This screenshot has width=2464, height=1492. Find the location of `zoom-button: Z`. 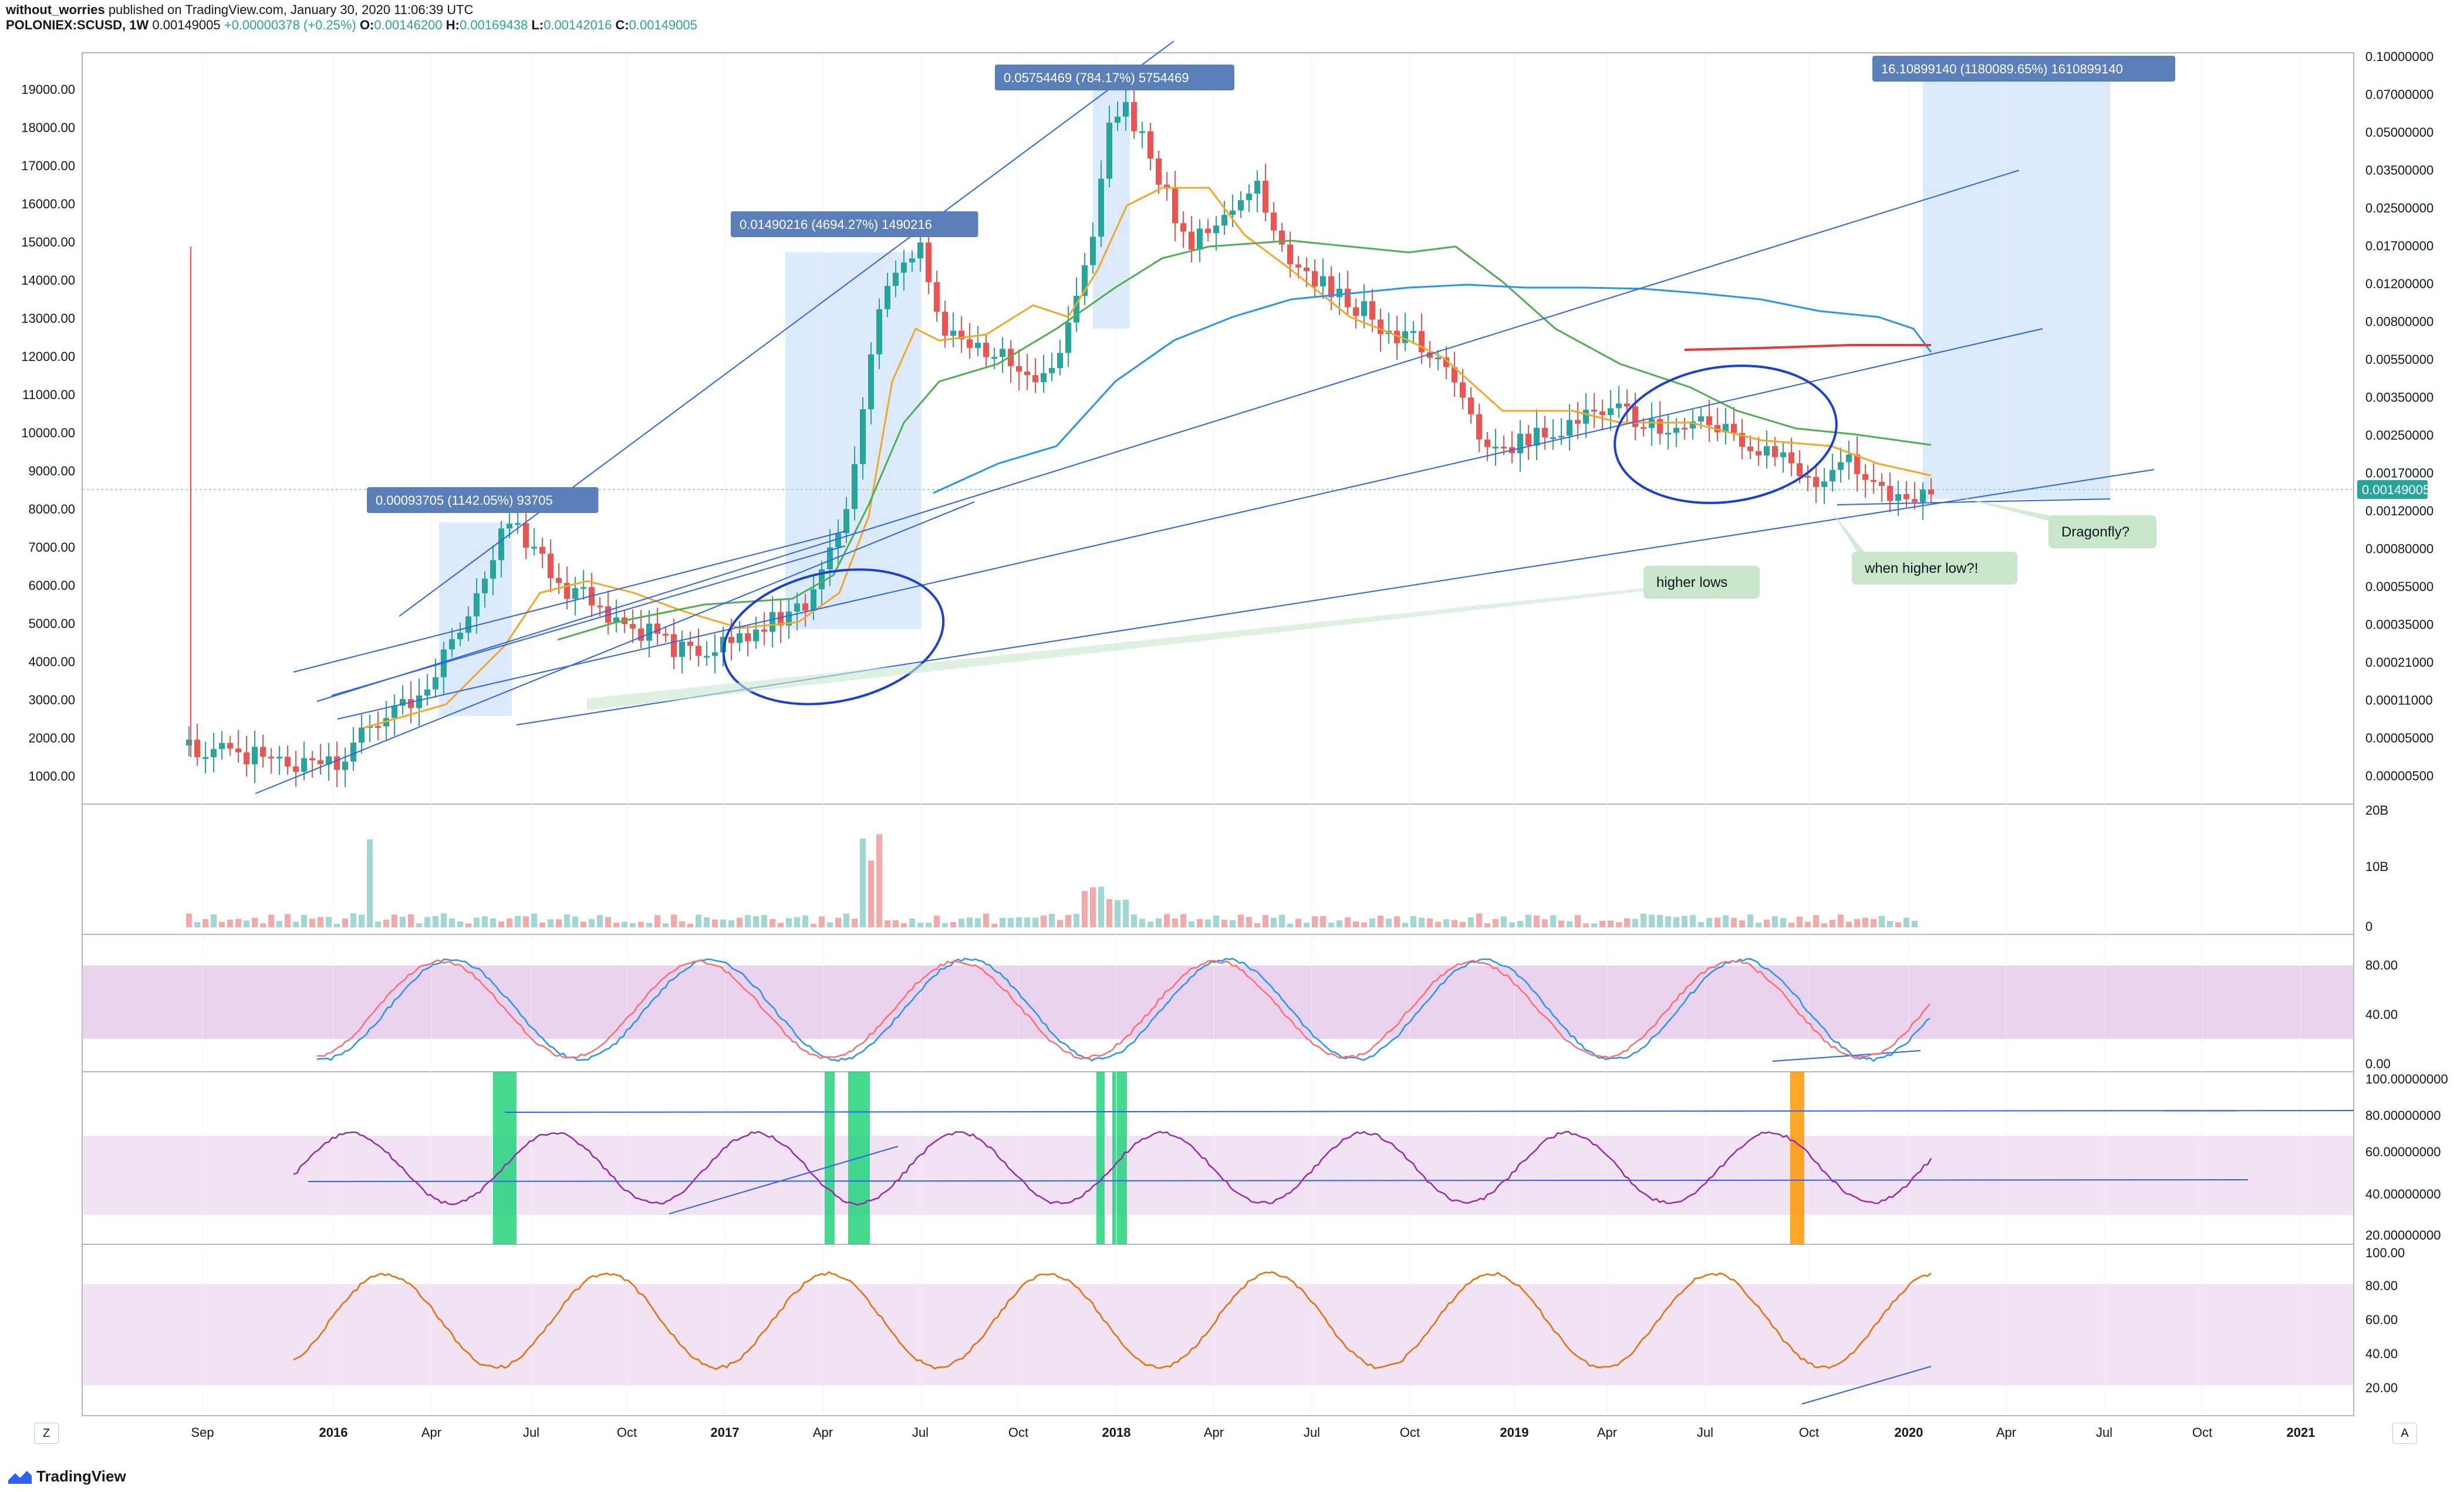

zoom-button: Z is located at coordinates (46, 1433).